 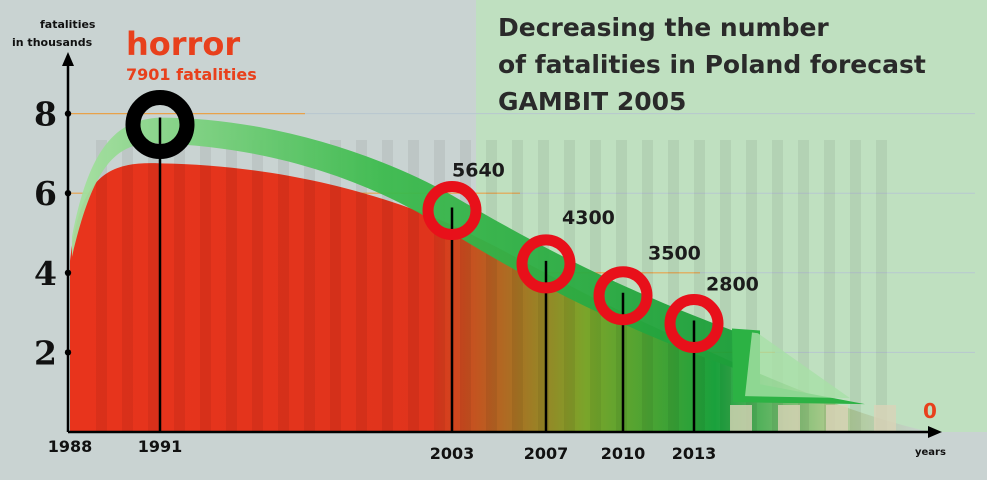 What do you see at coordinates (52, 42) in the screenshot?
I see `y-axis-label-line-2: in thousands` at bounding box center [52, 42].